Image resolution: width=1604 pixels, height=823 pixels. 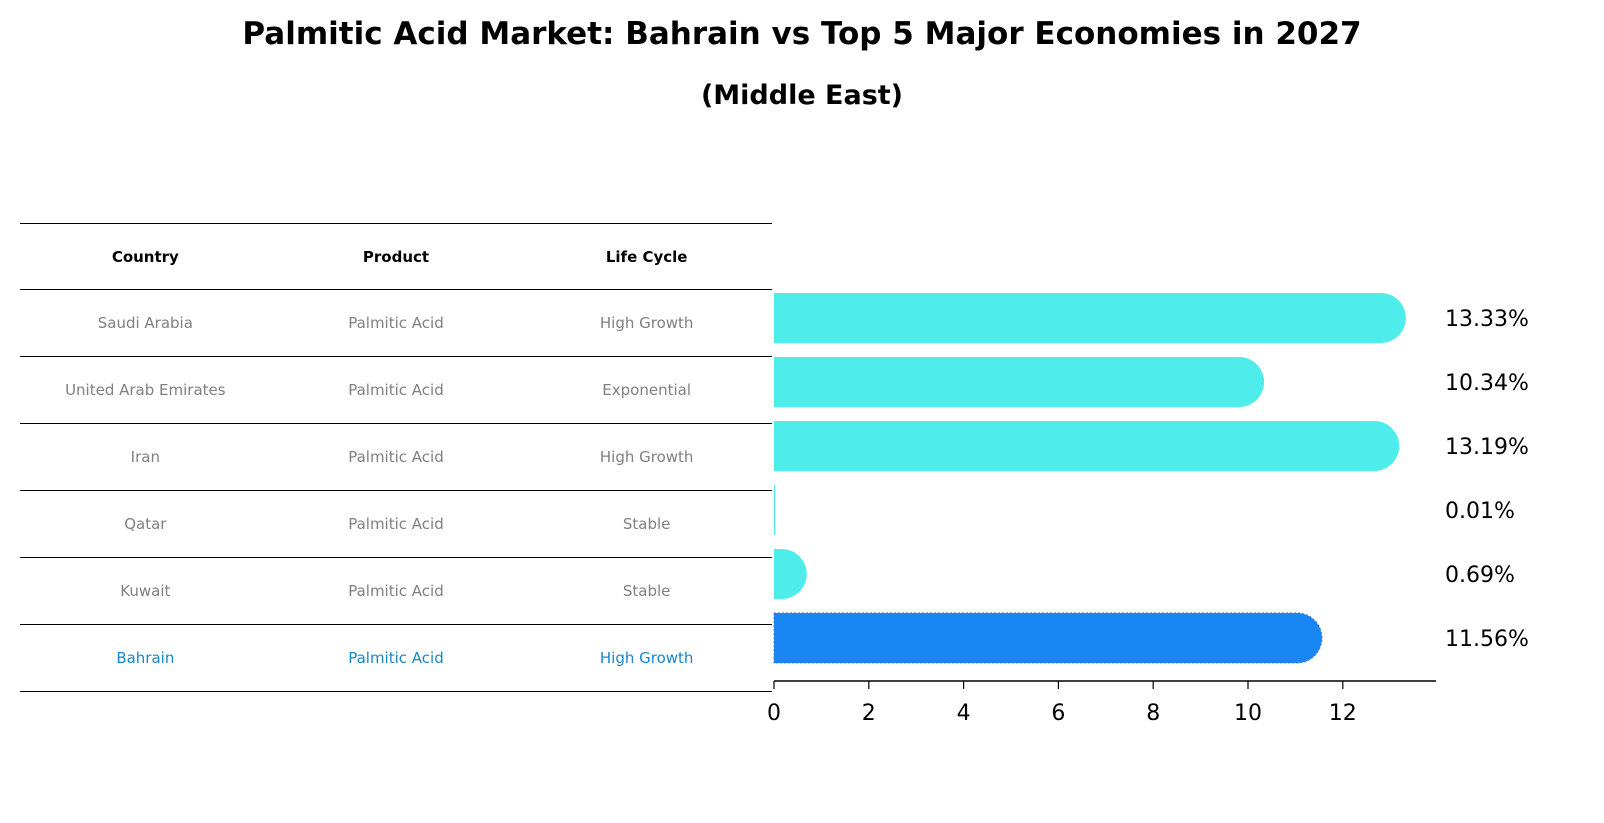 I want to click on header-life-cycle: Life Cycle, so click(x=646, y=256).